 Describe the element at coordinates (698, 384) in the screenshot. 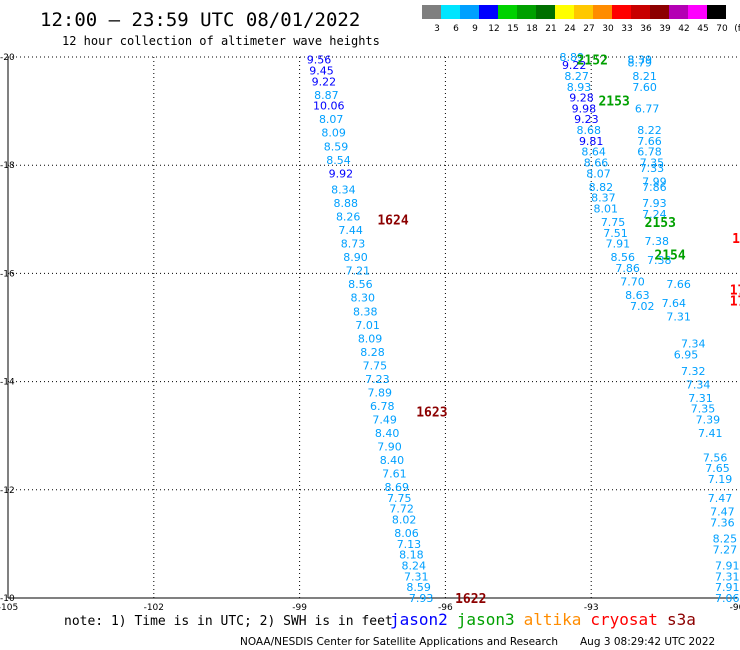

I see `wave-height-label: 7.34` at that location.